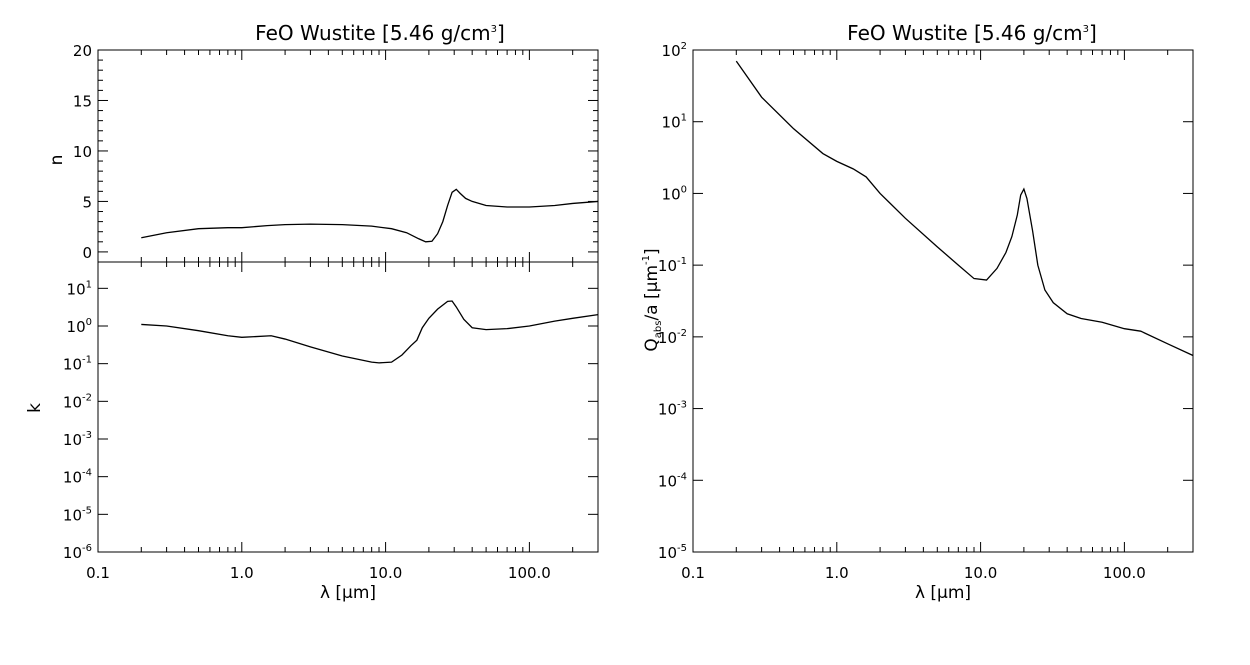  Describe the element at coordinates (87, 202) in the screenshot. I see `n-tick-label: 5` at that location.